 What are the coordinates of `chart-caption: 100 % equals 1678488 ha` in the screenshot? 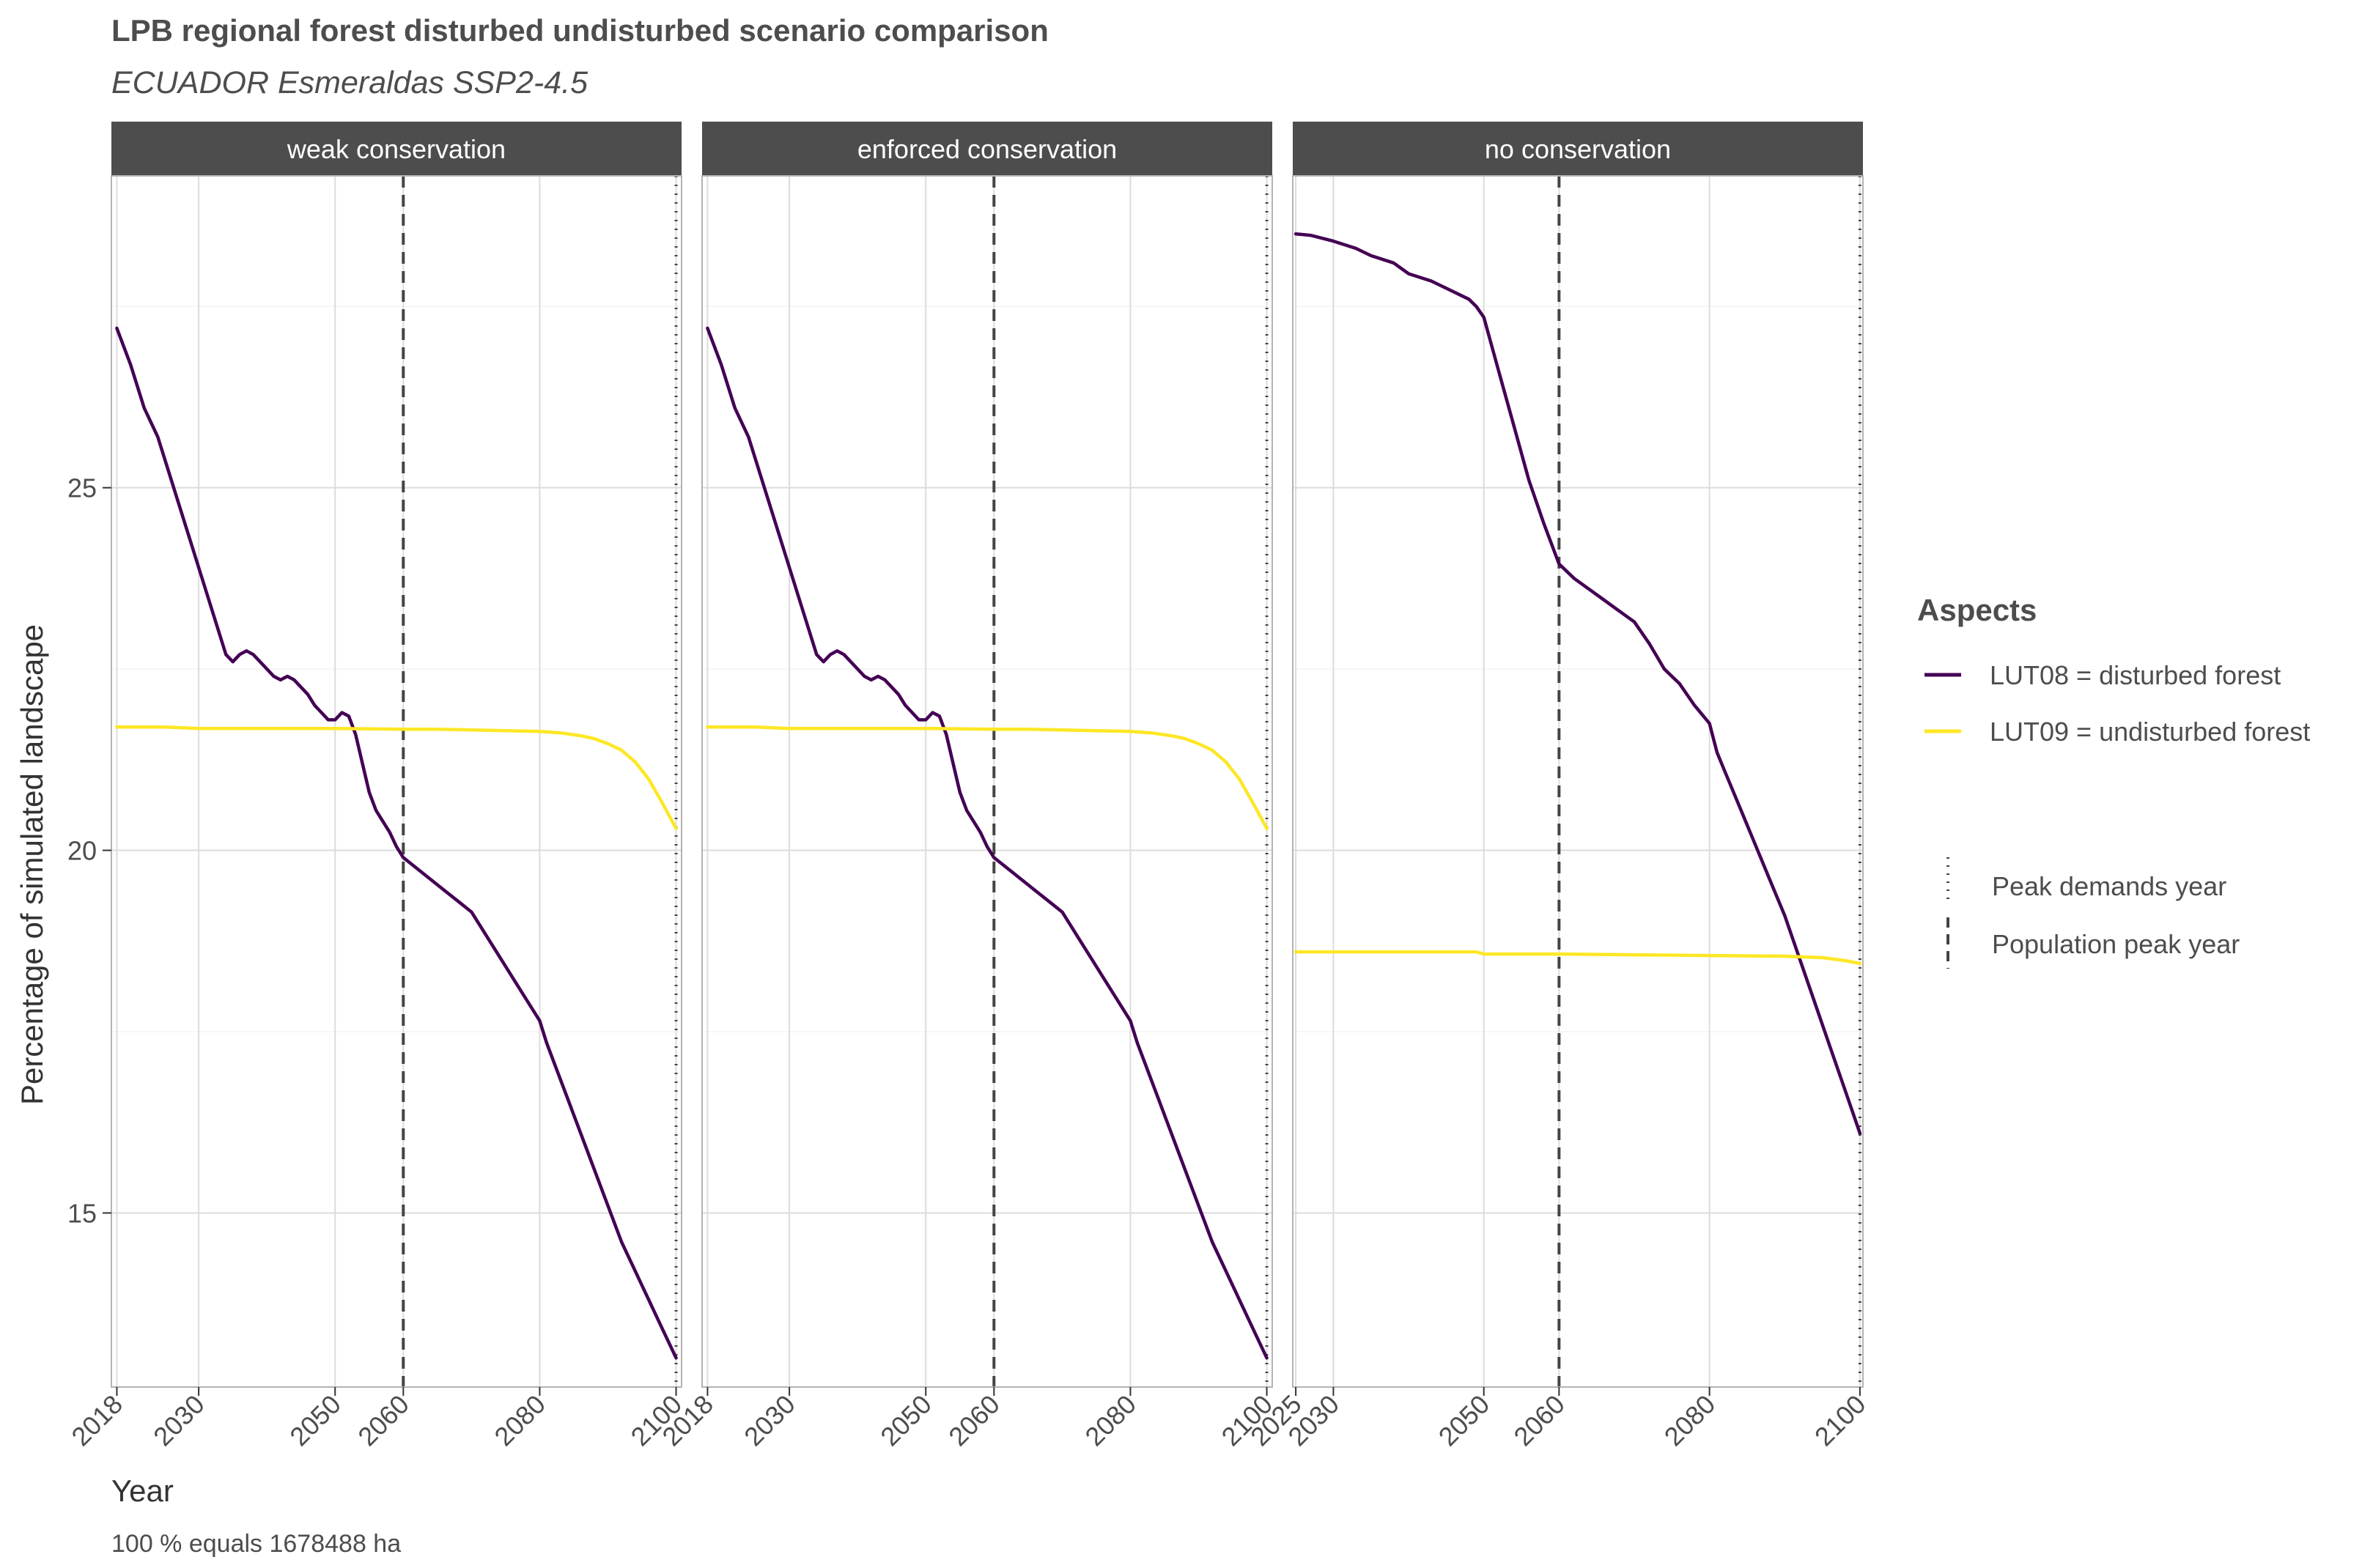 It's located at (256, 1544).